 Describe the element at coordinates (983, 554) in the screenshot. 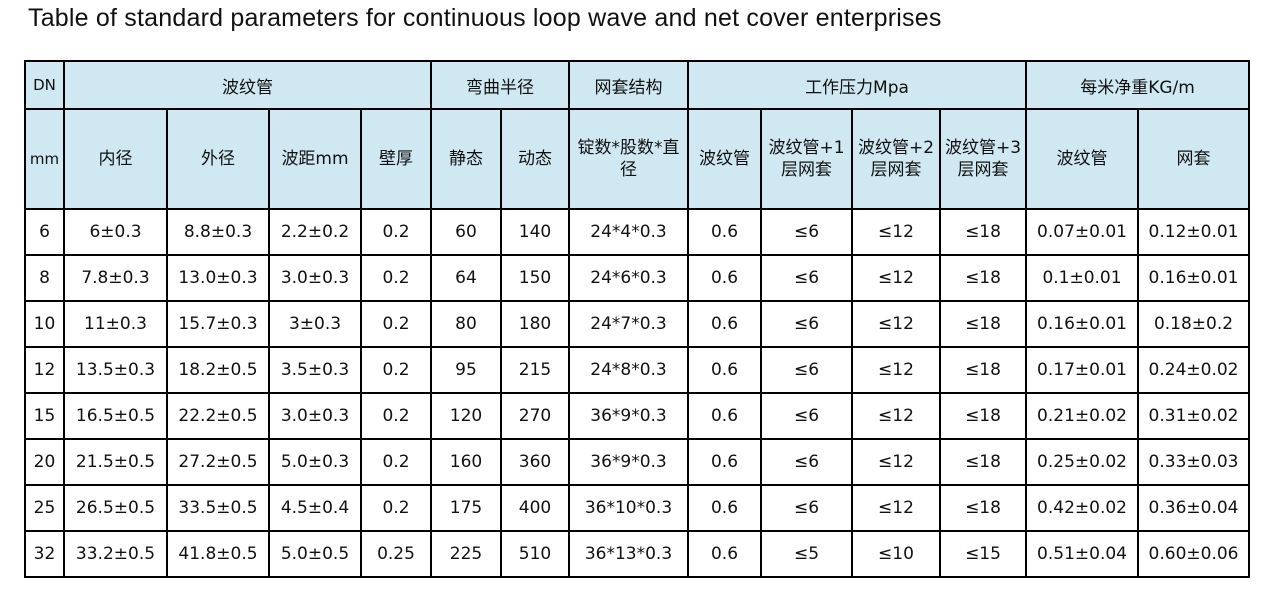

I see `data-cell: ≤15` at that location.